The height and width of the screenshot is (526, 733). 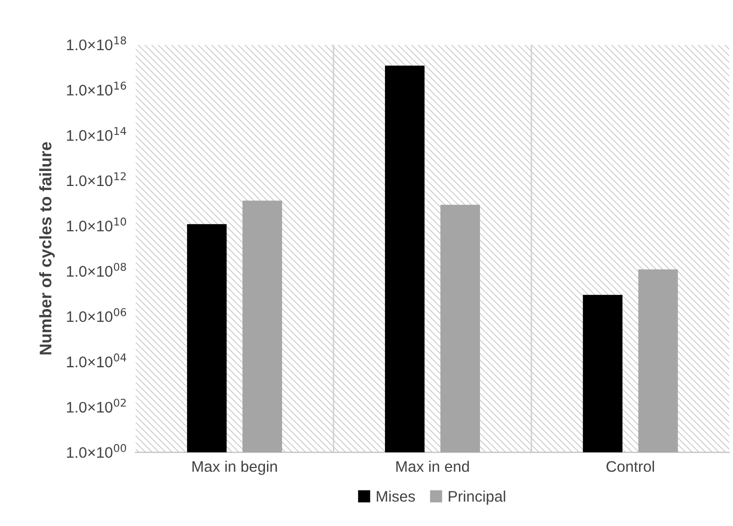 What do you see at coordinates (96, 451) in the screenshot?
I see `y-tick-label: 1.0×10$^{00}$` at bounding box center [96, 451].